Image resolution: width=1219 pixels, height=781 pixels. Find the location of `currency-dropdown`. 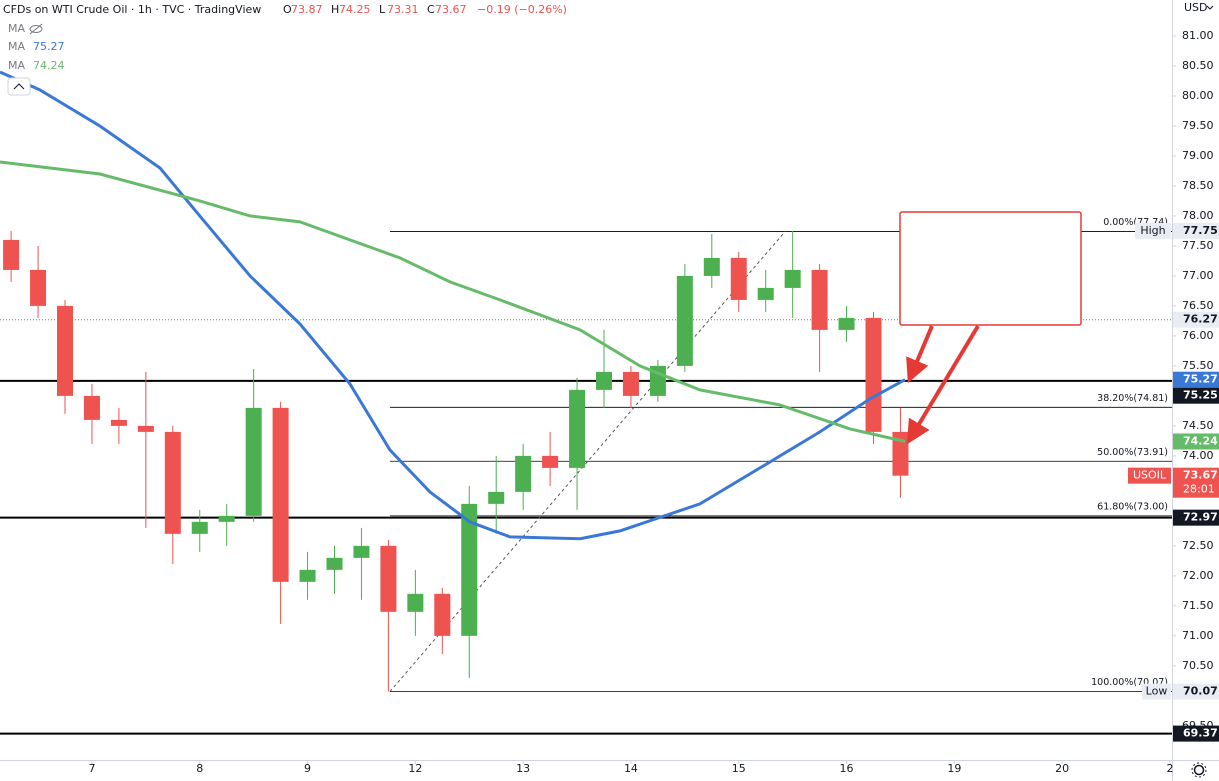

currency-dropdown is located at coordinates (1210, 7).